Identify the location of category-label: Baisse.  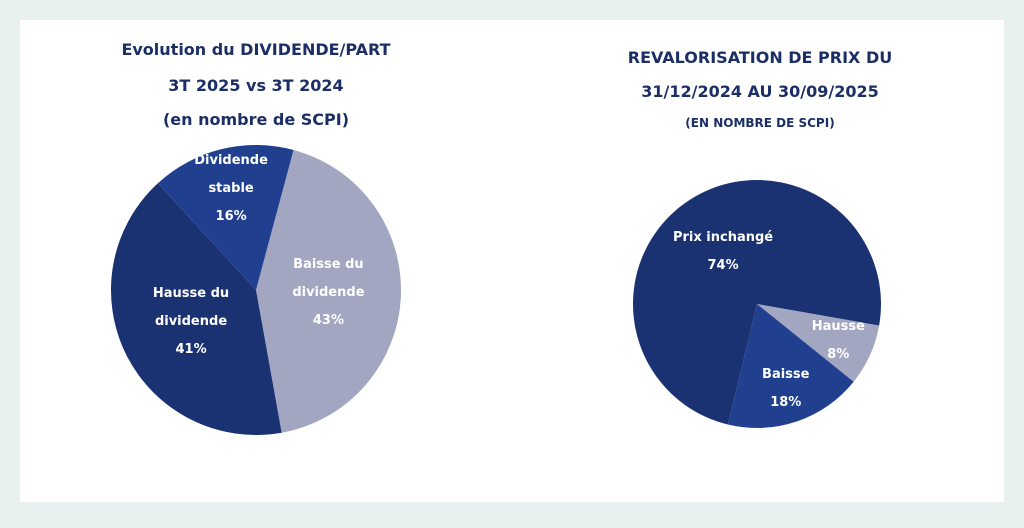
(786, 374).